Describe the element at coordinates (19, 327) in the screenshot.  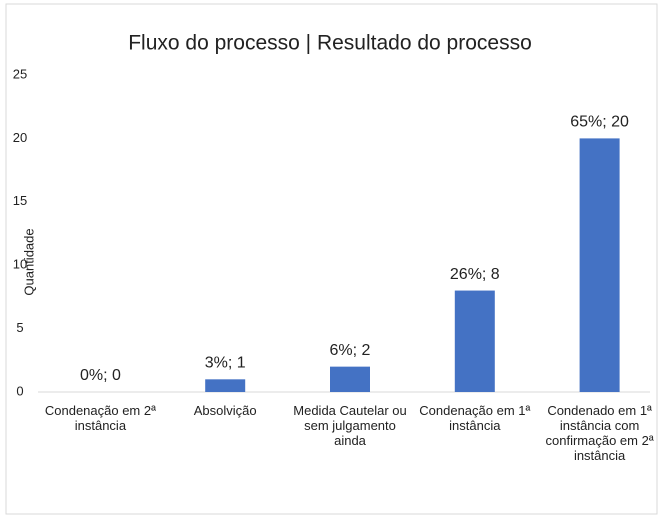
I see `y-tick-label: 5` at that location.